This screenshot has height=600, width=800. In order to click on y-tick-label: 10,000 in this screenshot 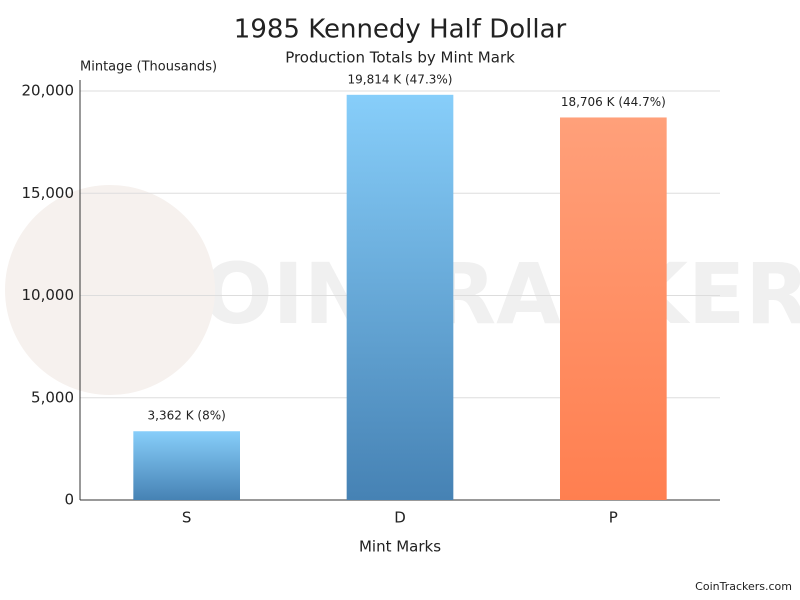, I will do `click(48, 295)`.